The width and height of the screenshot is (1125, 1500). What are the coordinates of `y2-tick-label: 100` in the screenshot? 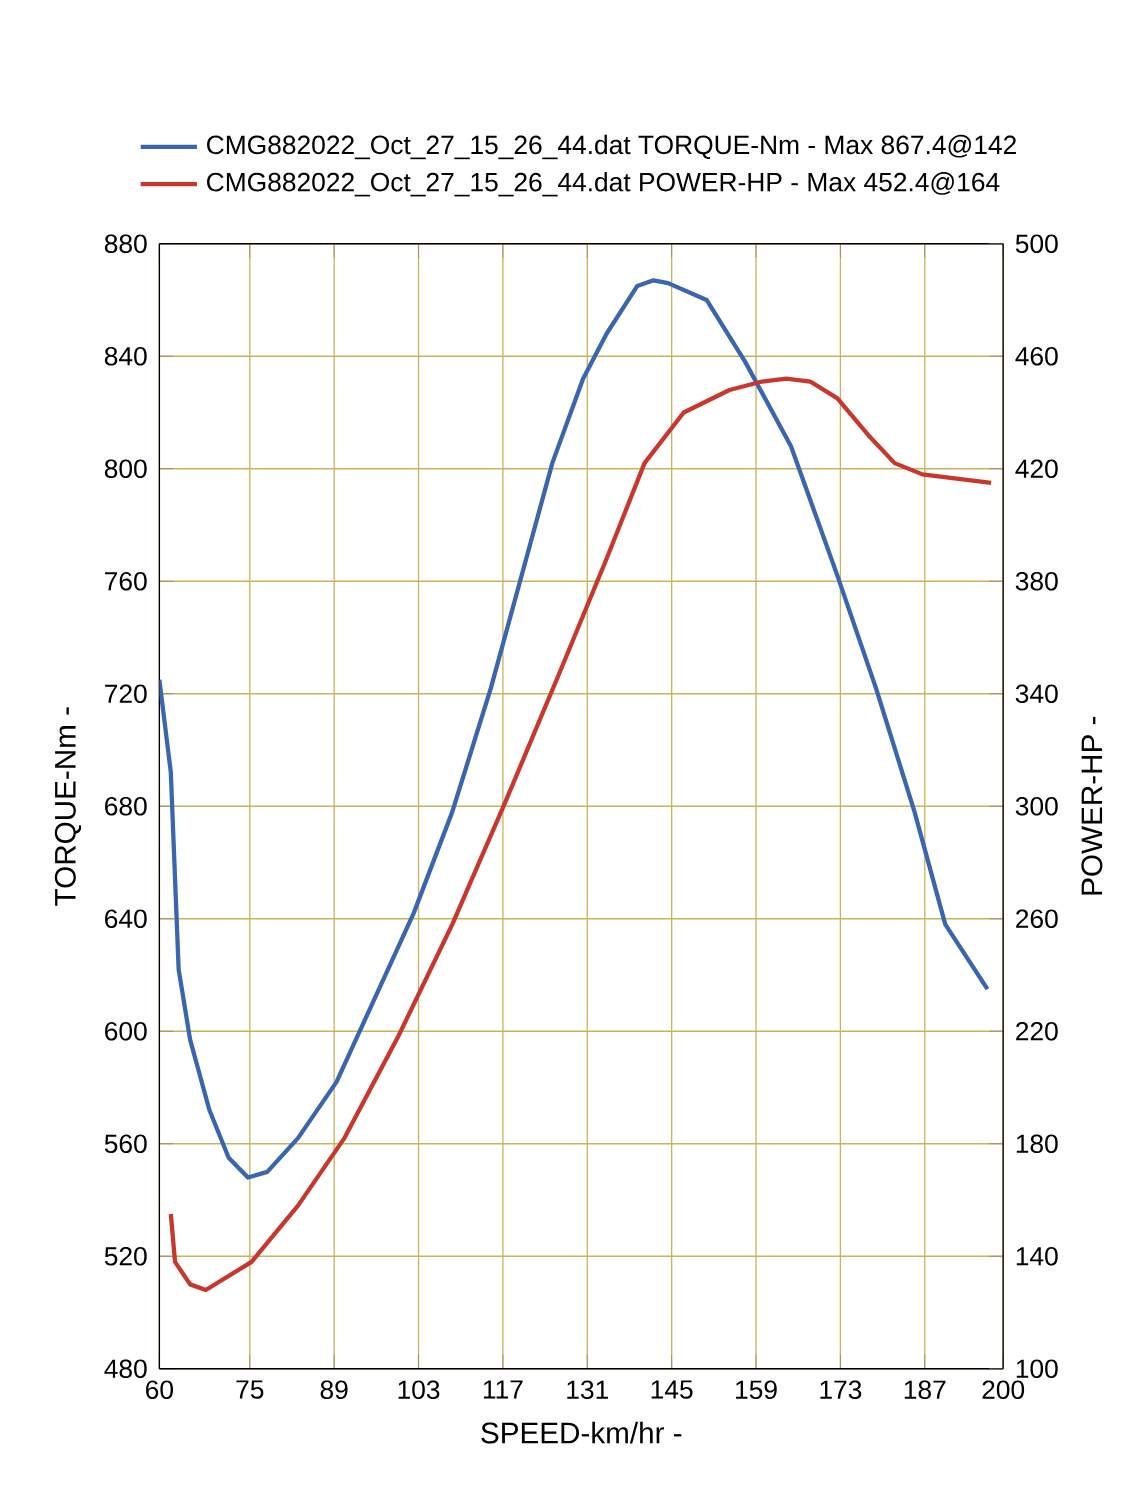 It's located at (1037, 1369).